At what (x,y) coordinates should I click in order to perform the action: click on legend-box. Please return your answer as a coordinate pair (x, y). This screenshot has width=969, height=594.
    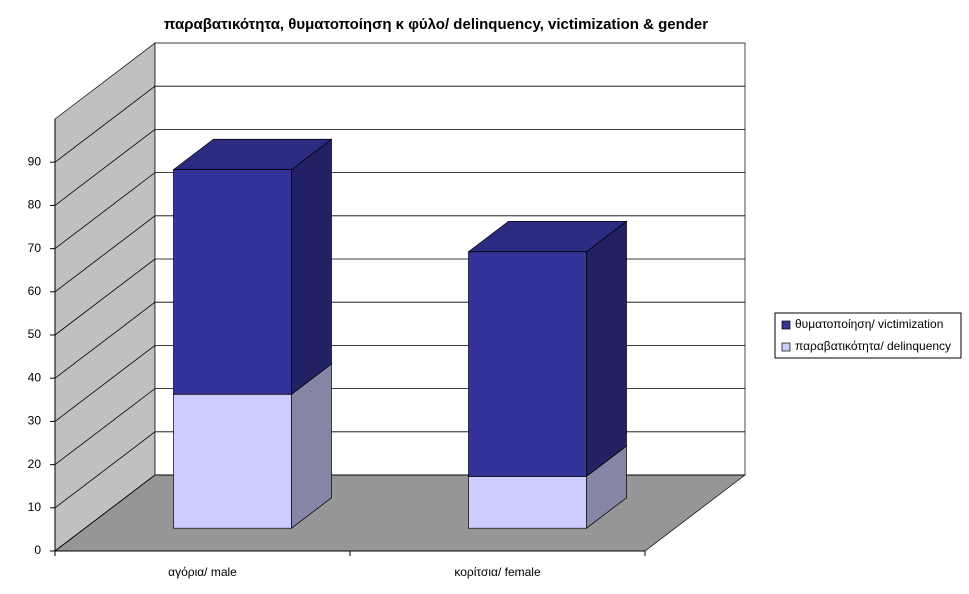
    Looking at the image, I should click on (868, 335).